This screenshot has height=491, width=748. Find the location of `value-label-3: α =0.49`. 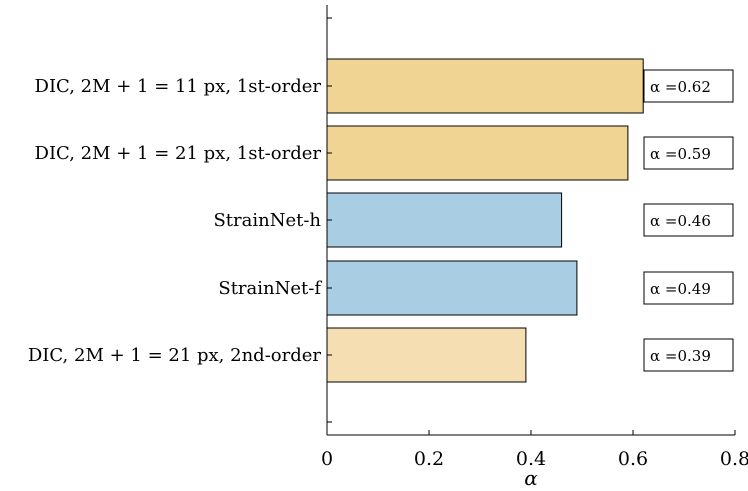

value-label-3: α =0.49 is located at coordinates (680, 289).